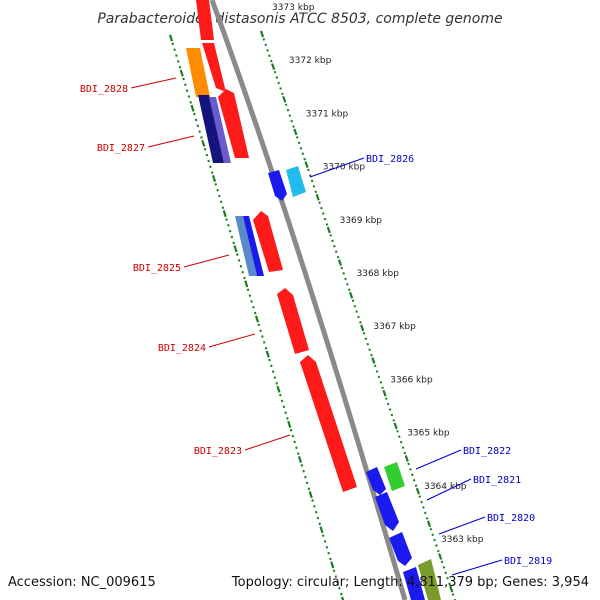 The height and width of the screenshot is (600, 600). Describe the element at coordinates (268, 241) in the screenshot. I see `gene-arrow-red-c` at that location.